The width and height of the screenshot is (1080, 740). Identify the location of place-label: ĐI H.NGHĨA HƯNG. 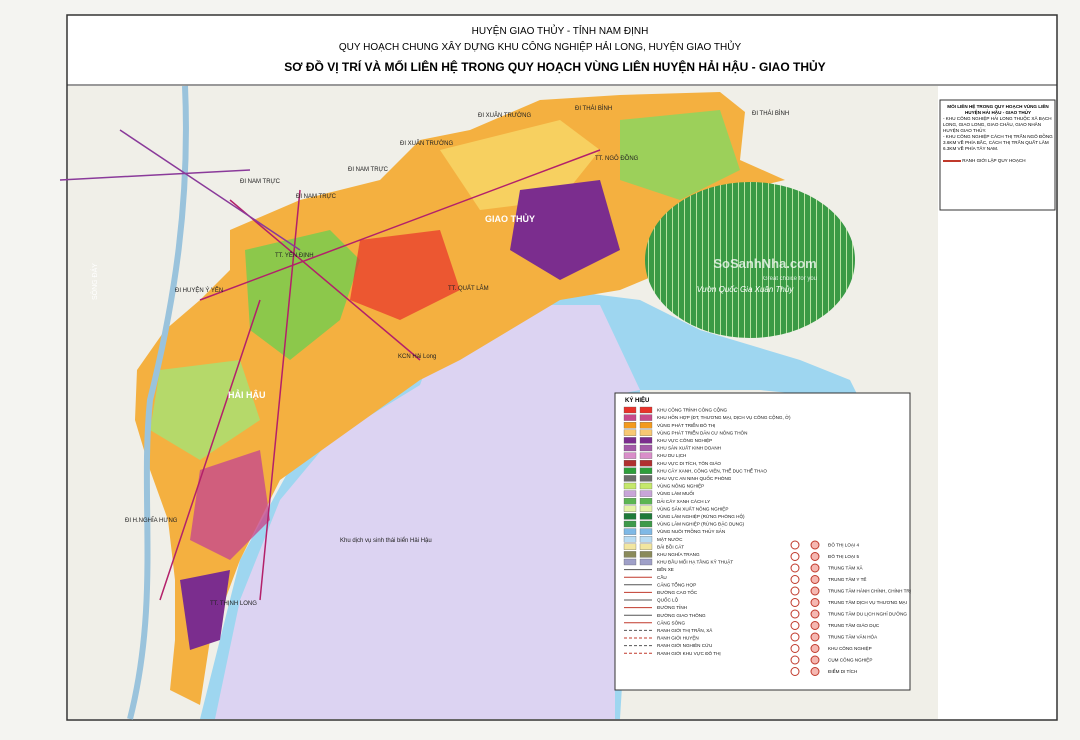
(151, 520).